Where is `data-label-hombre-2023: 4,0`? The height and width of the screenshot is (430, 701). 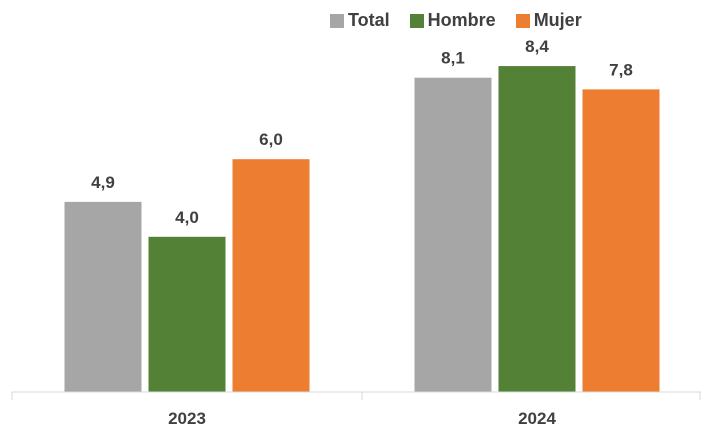
data-label-hombre-2023: 4,0 is located at coordinates (187, 217).